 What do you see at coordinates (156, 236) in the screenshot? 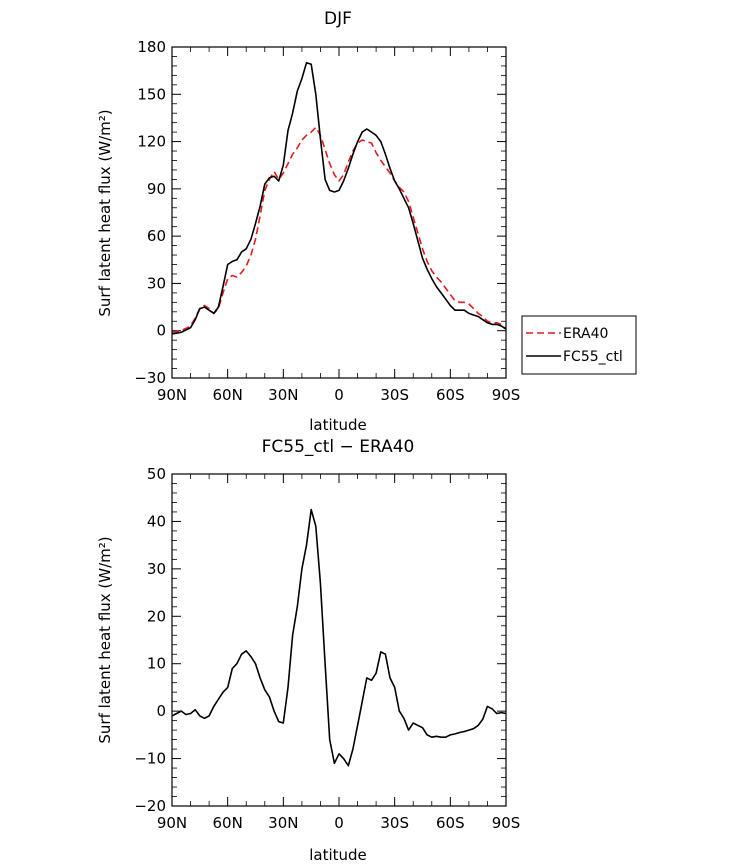
I see `y-tick-label: 60` at bounding box center [156, 236].